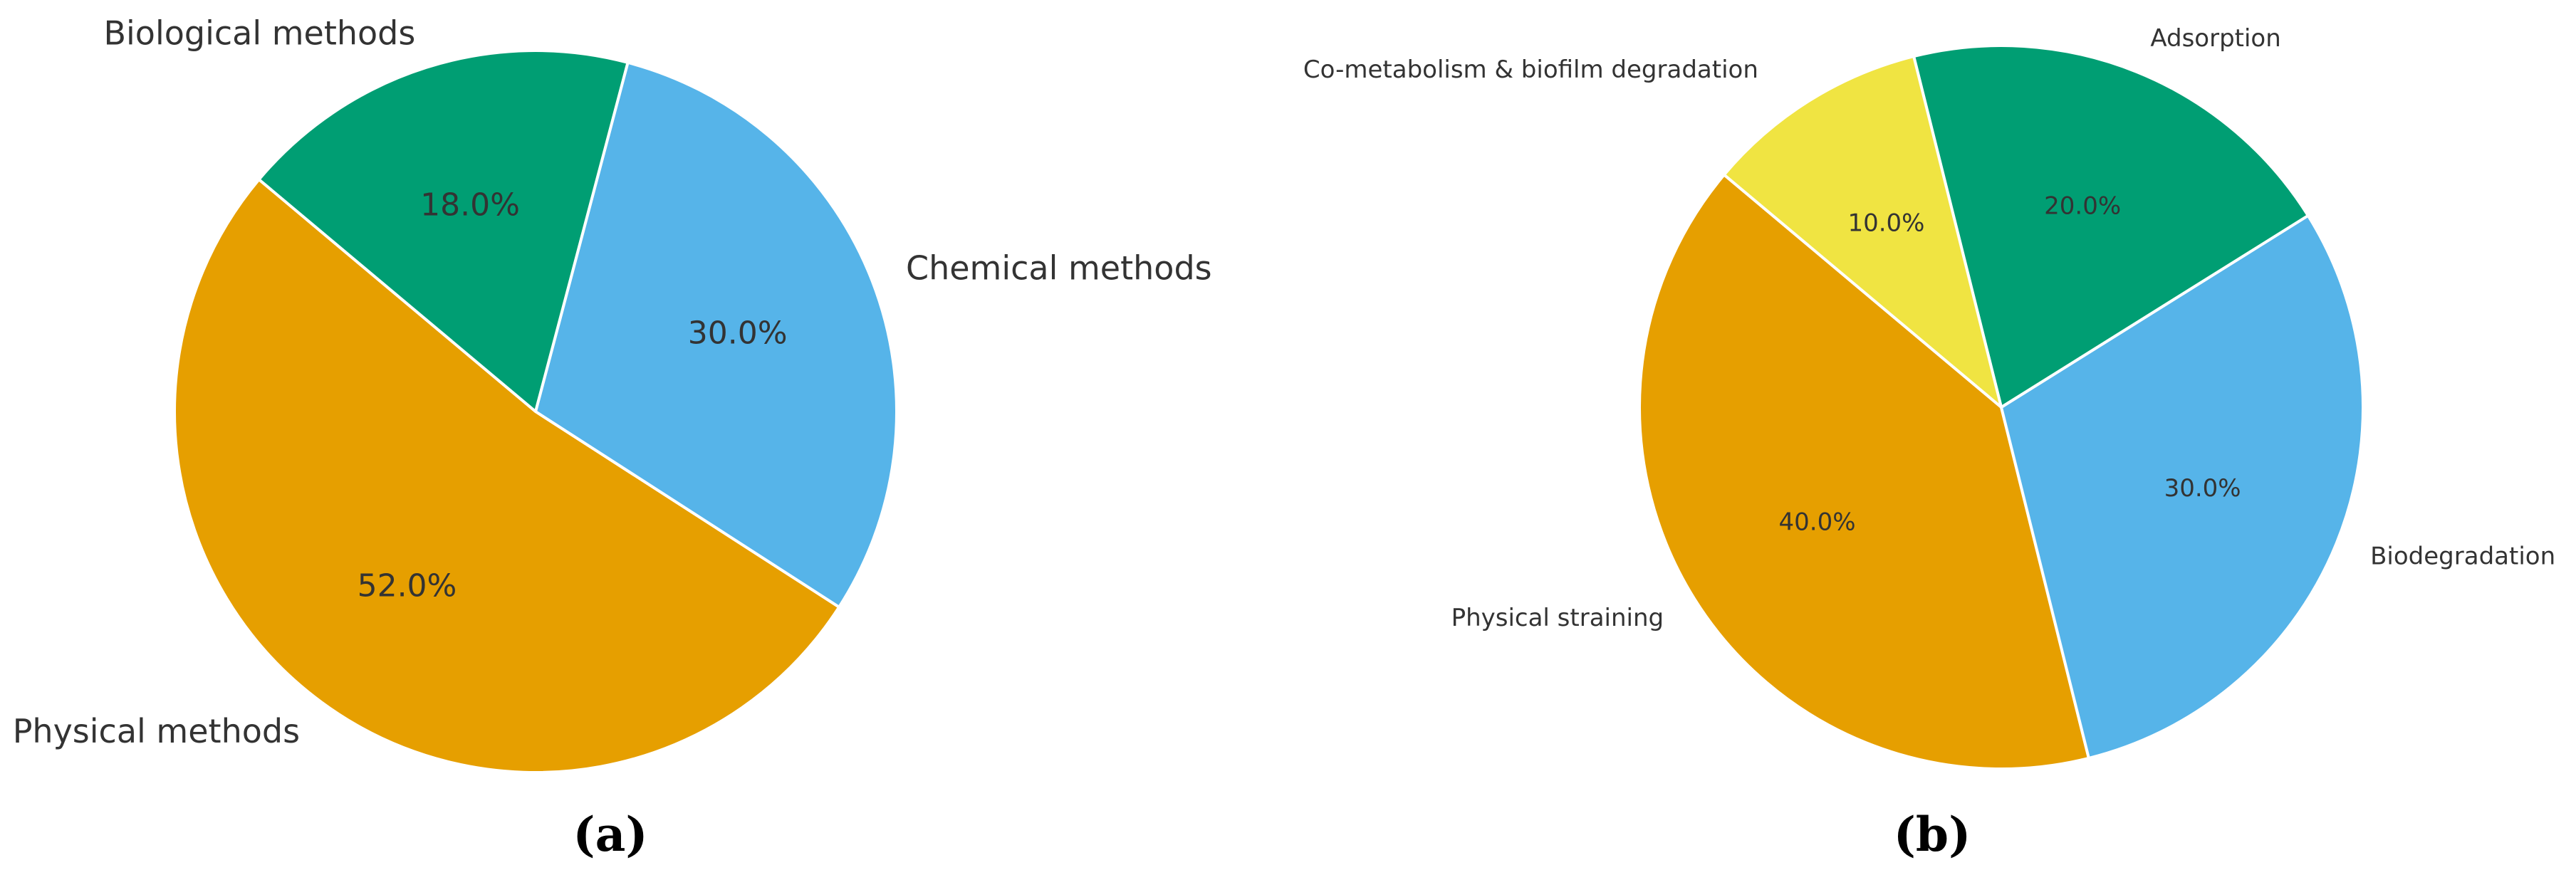  What do you see at coordinates (156, 731) in the screenshot?
I see `slice-category-label: Physical methods` at bounding box center [156, 731].